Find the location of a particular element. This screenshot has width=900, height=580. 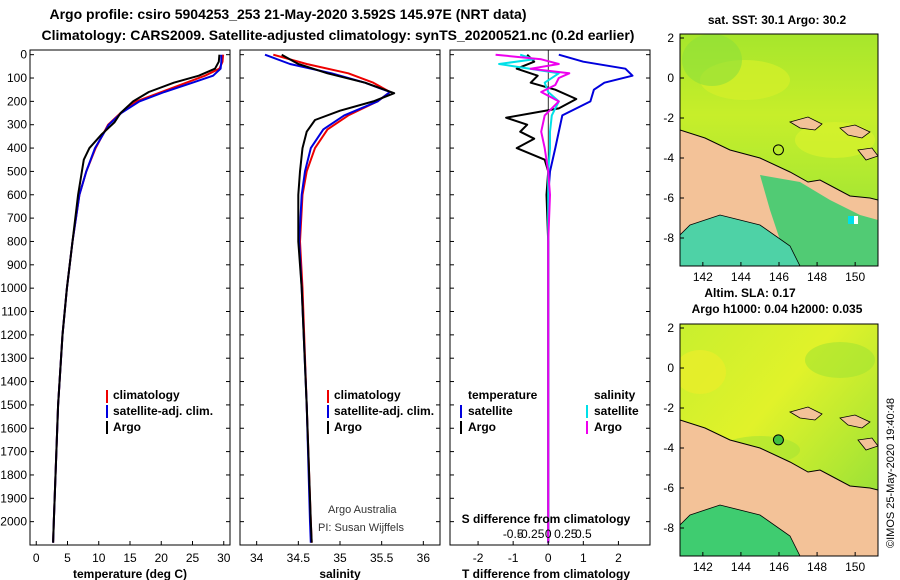

x-tick-label: 1 is located at coordinates (583, 558).